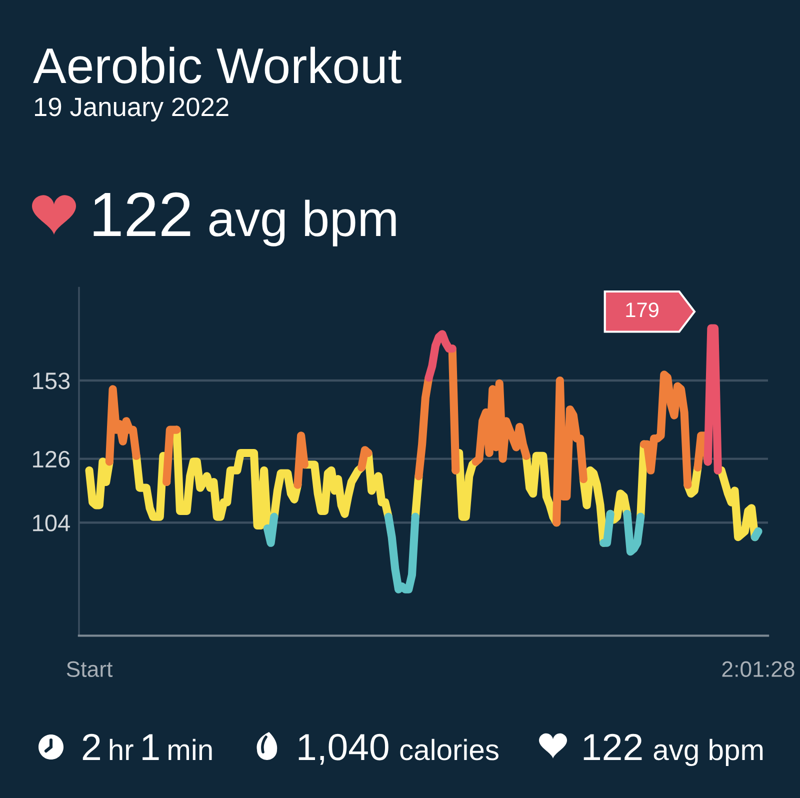 The width and height of the screenshot is (800, 798). I want to click on text: min, so click(190, 749).